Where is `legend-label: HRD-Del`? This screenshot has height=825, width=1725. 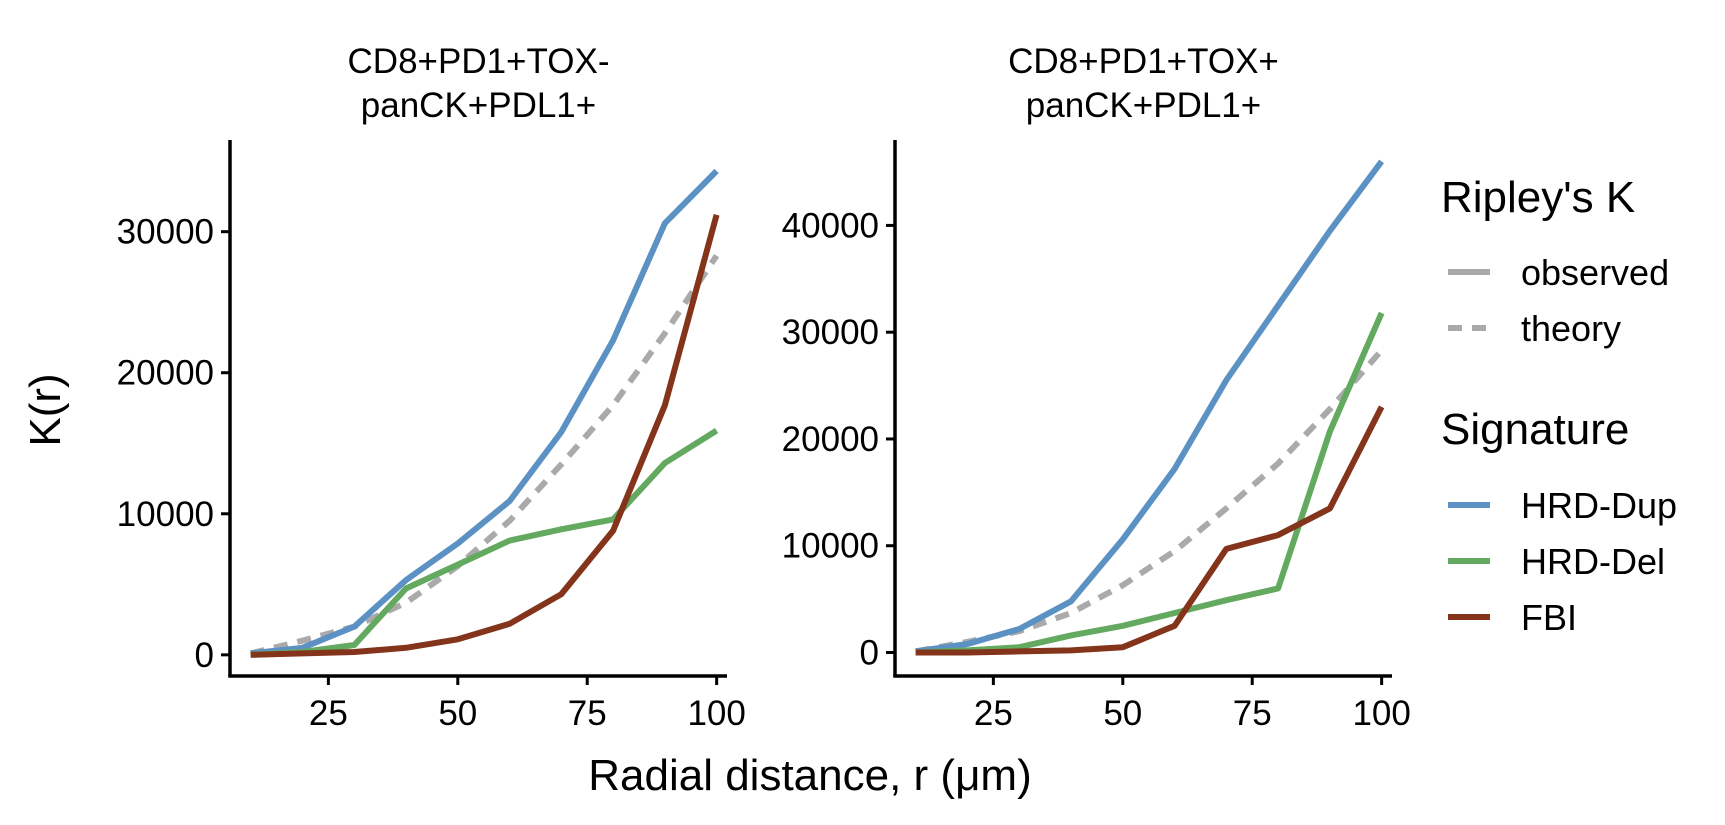
legend-label: HRD-Del is located at coordinates (1593, 561).